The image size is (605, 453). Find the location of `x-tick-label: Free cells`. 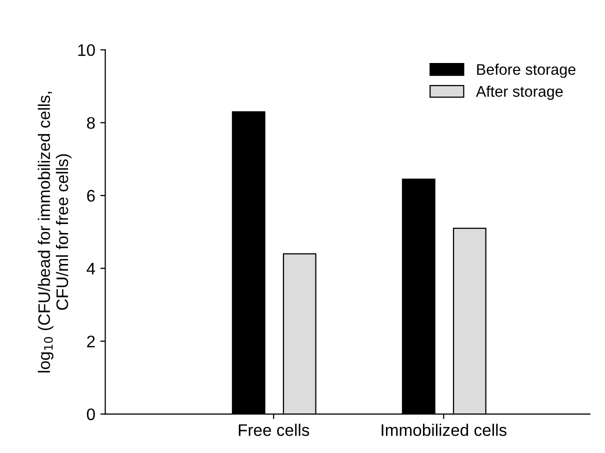

x-tick-label: Free cells is located at coordinates (274, 430).